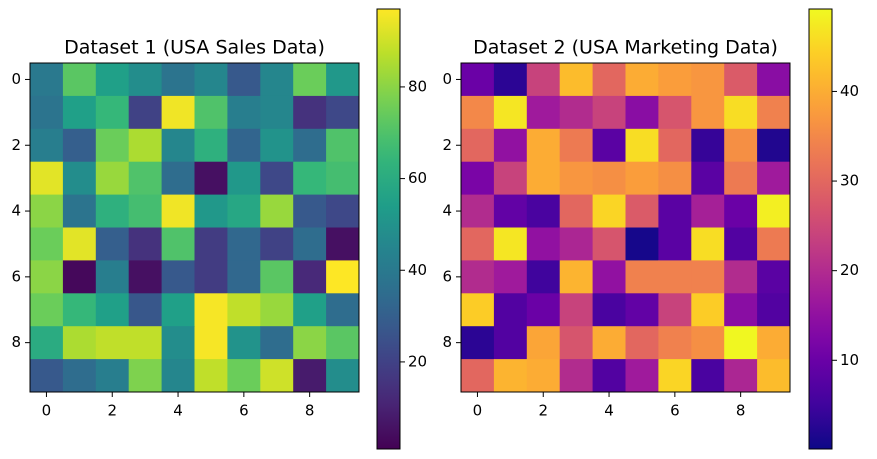 The width and height of the screenshot is (877, 459). Describe the element at coordinates (820, 229) in the screenshot. I see `colorbar` at that location.